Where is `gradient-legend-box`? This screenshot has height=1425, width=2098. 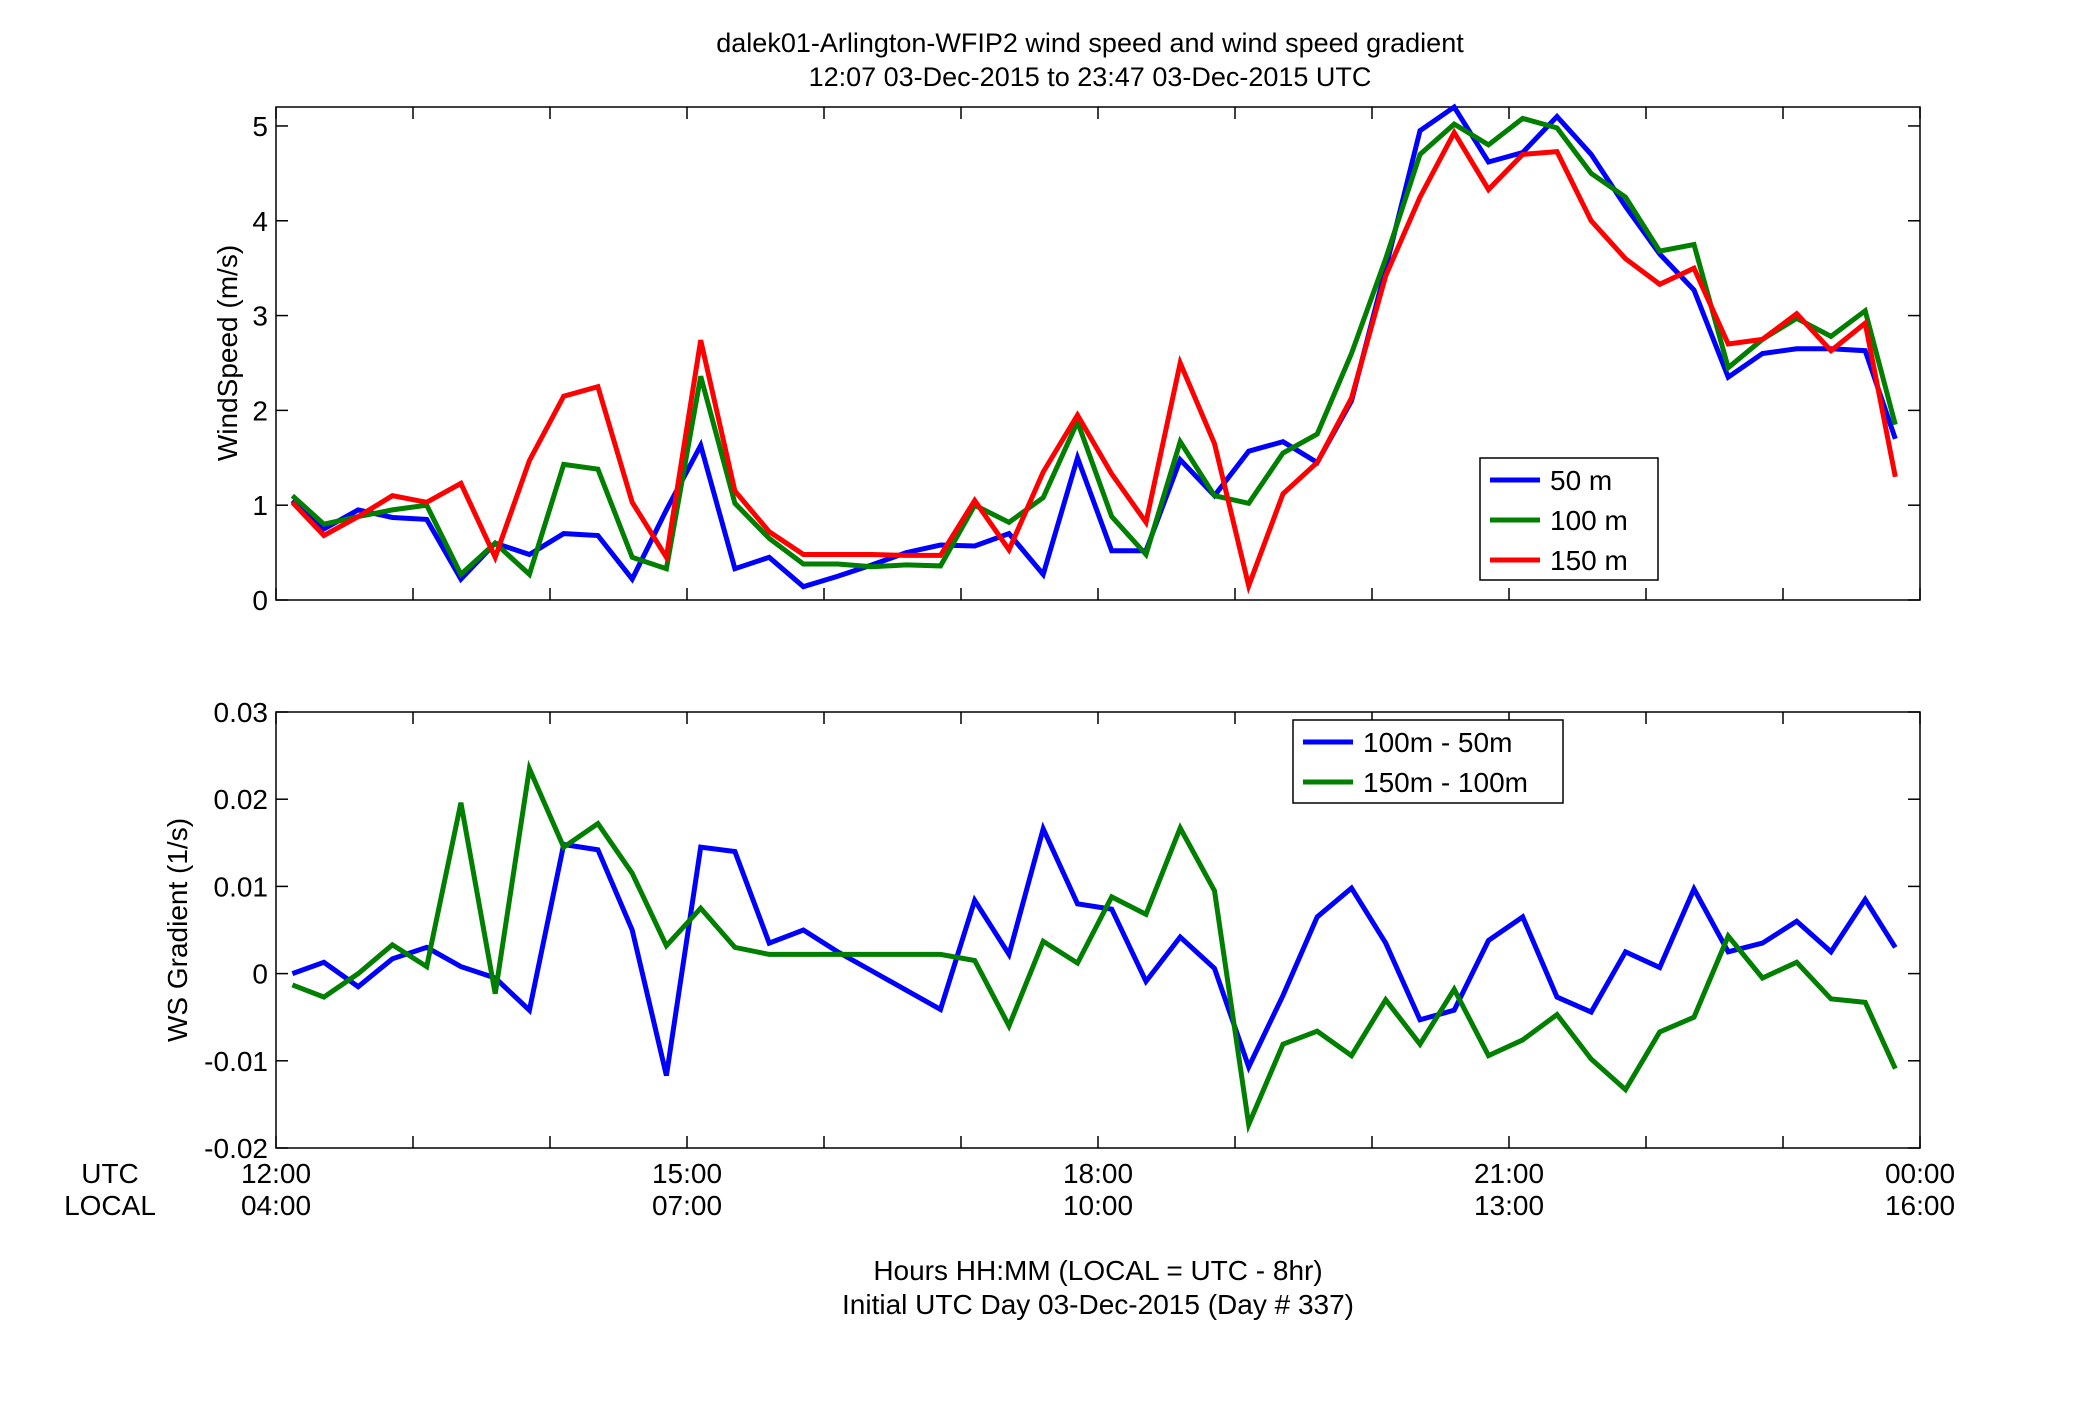 gradient-legend-box is located at coordinates (1428, 761).